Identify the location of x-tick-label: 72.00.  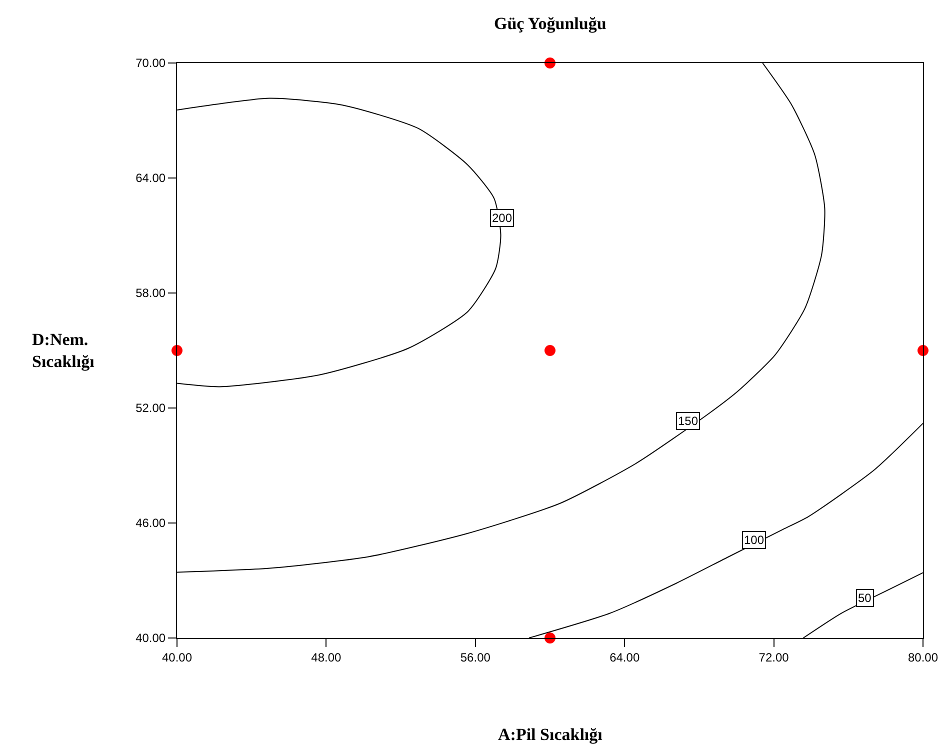
(774, 657).